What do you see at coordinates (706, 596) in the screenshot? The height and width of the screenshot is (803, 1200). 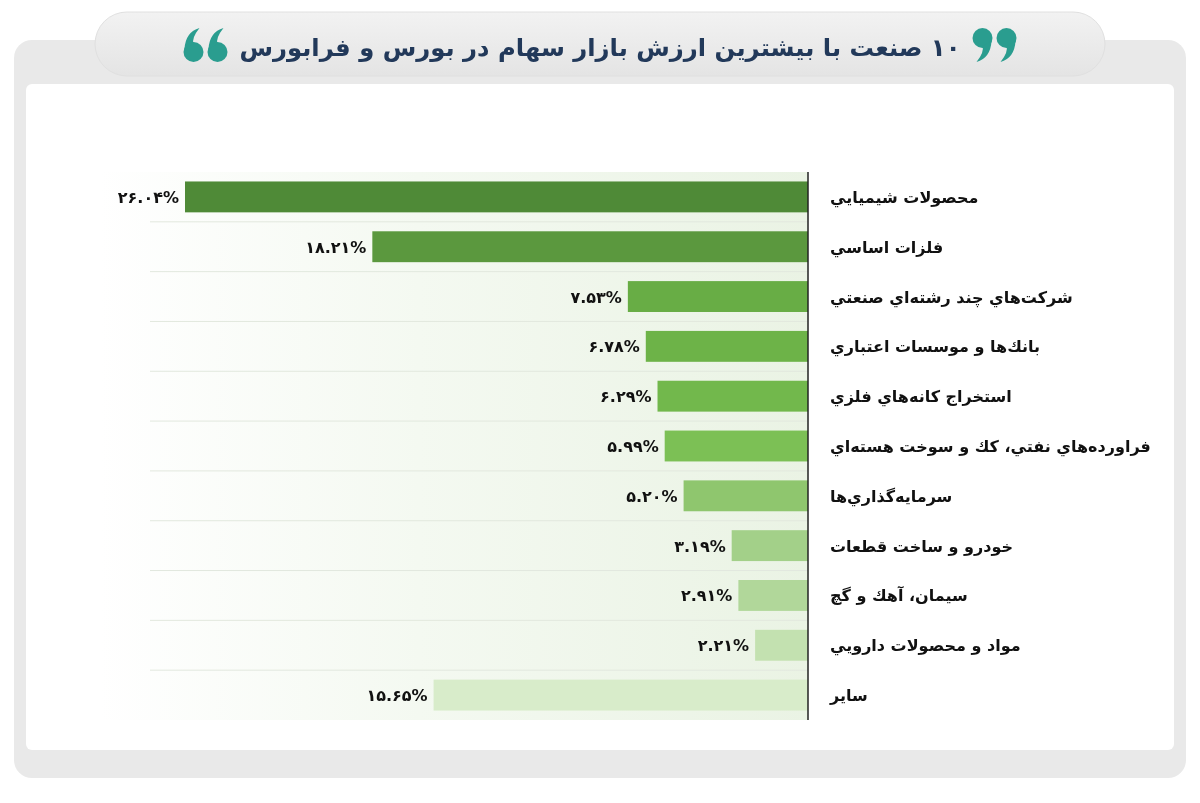 I see `data-label: ۲.۹۱%` at bounding box center [706, 596].